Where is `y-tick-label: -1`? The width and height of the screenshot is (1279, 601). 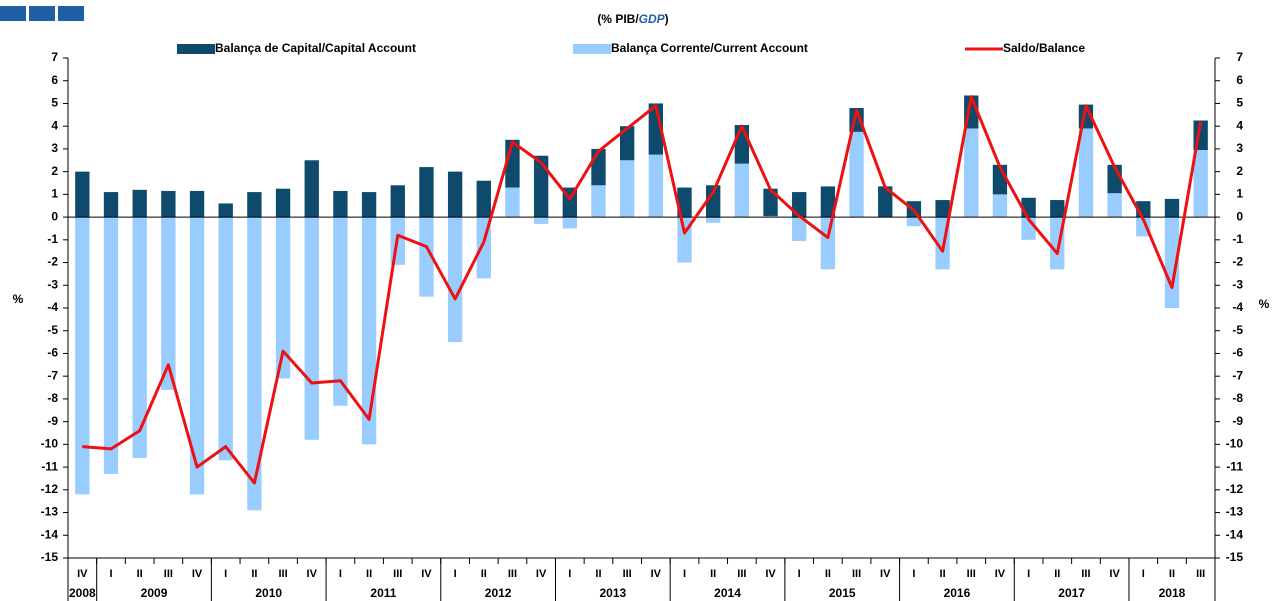
y-tick-label: -1 is located at coordinates (52, 239).